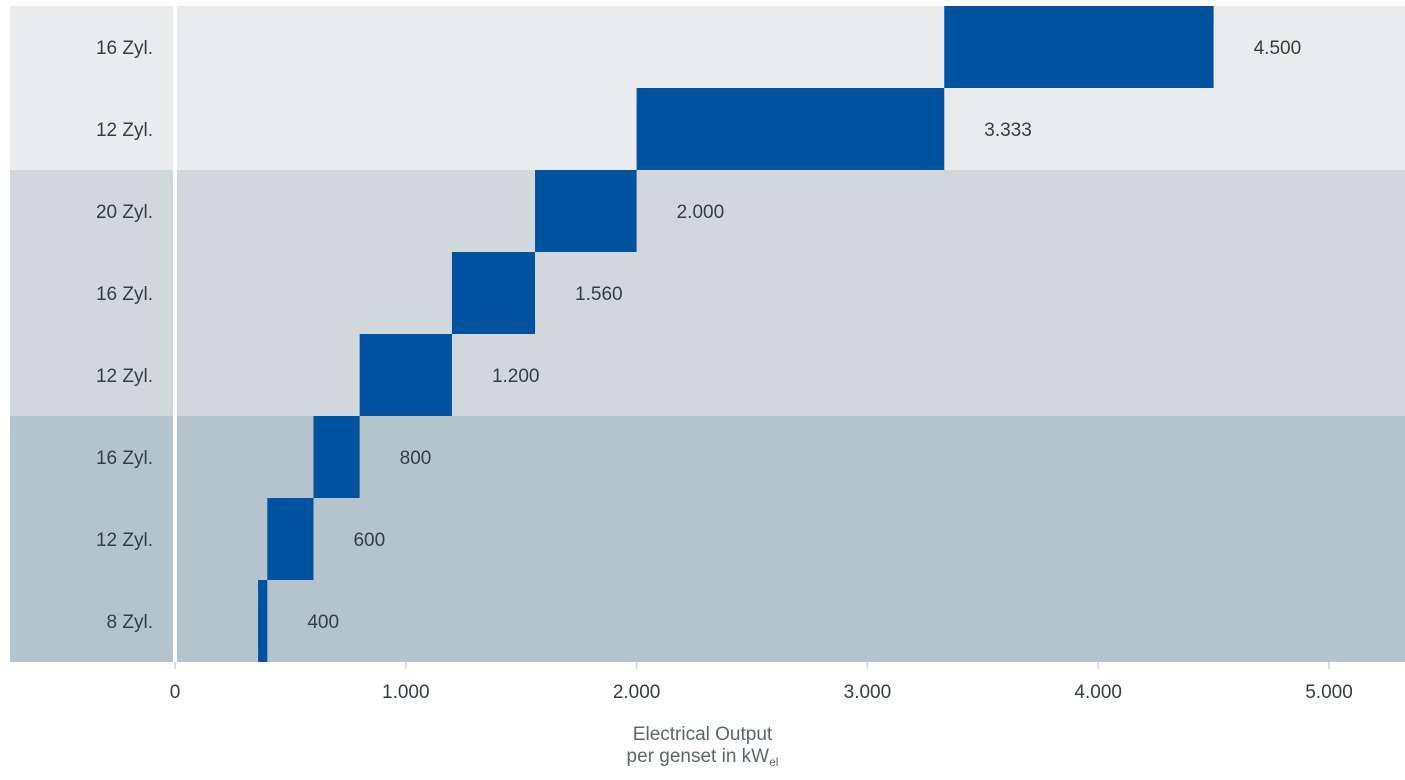 Image resolution: width=1405 pixels, height=780 pixels. I want to click on data-label-6: 2.000, so click(701, 212).